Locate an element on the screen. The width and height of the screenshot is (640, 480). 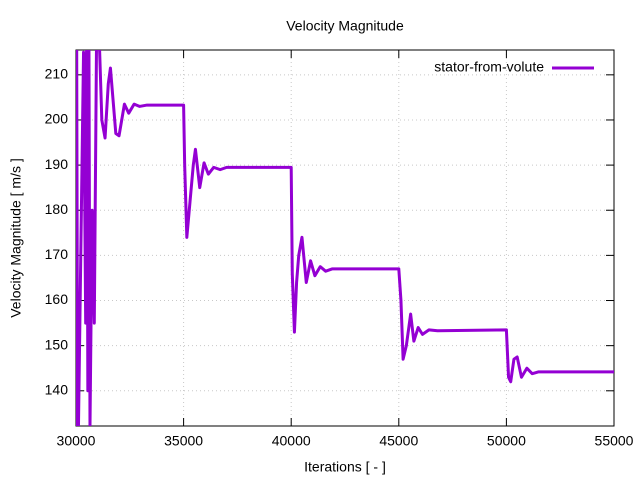
x-tick-label: 55000 is located at coordinates (614, 441).